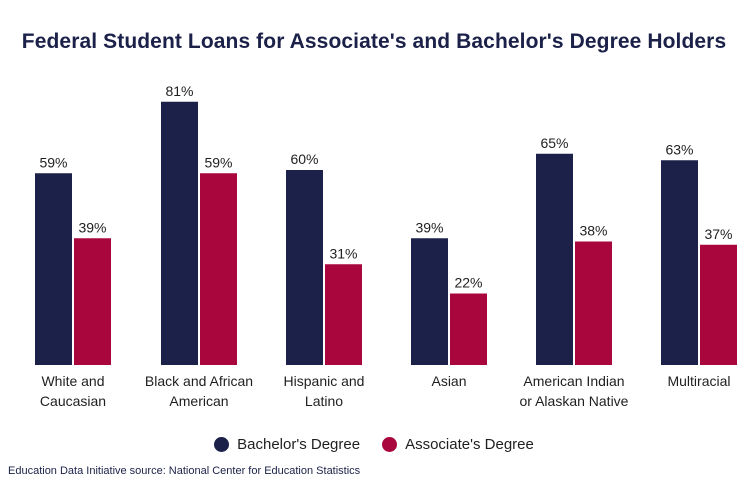 The width and height of the screenshot is (748, 486). What do you see at coordinates (304, 159) in the screenshot?
I see `data-label-bachelors-2: 60%` at bounding box center [304, 159].